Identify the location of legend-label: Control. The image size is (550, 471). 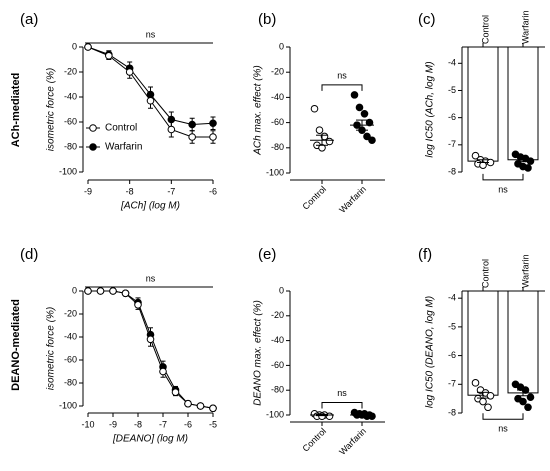
(121, 128).